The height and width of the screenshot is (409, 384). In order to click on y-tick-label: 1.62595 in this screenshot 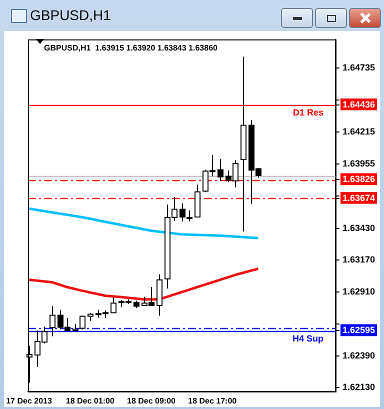, I will do `click(359, 330)`.